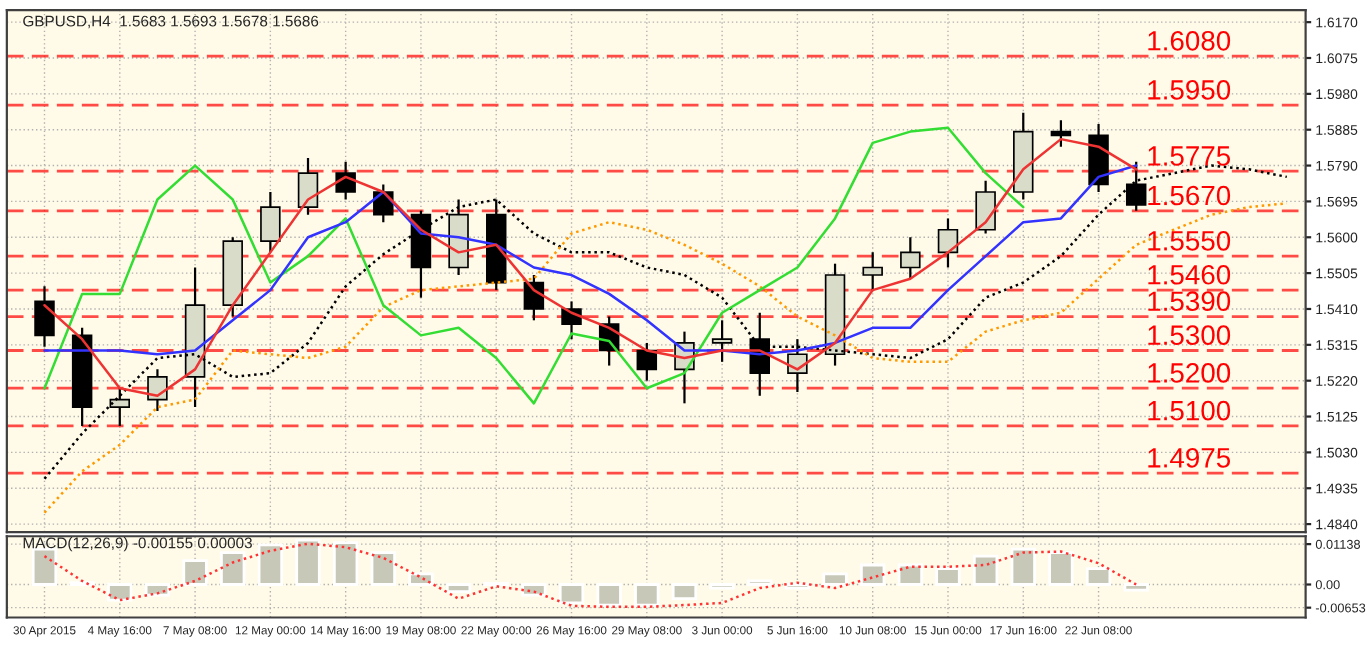 This screenshot has width=1370, height=650. What do you see at coordinates (1189, 457) in the screenshot?
I see `ref-line-label: 1.4975` at bounding box center [1189, 457].